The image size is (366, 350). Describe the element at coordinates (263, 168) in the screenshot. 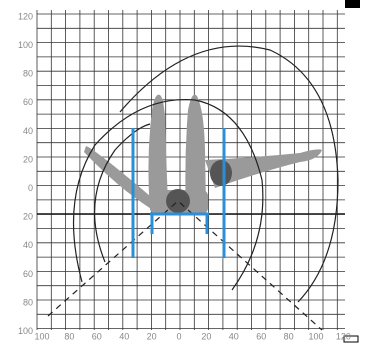

I see `right-arm` at that location.